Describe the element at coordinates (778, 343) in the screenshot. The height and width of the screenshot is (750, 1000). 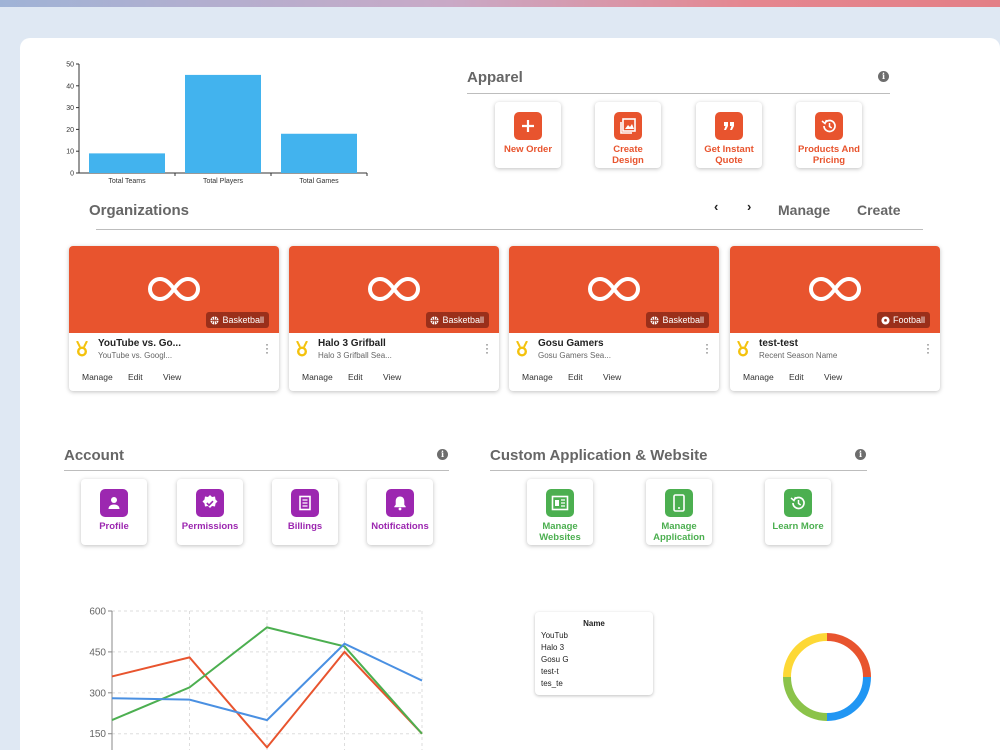
I see `organization-name: test-test` at that location.